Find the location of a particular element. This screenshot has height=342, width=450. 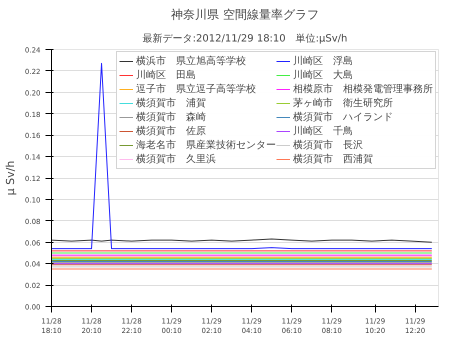

legend-label: 横須賀市 佐原 is located at coordinates (171, 131).